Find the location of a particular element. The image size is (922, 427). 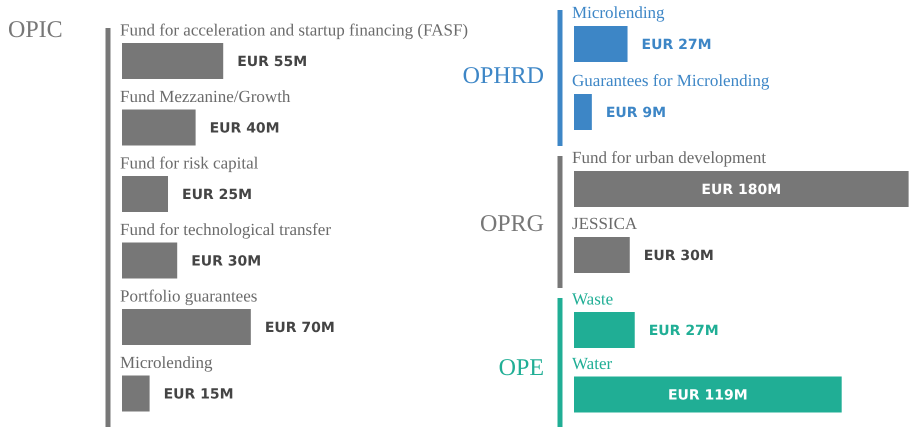

text: OPIC is located at coordinates (35, 30).